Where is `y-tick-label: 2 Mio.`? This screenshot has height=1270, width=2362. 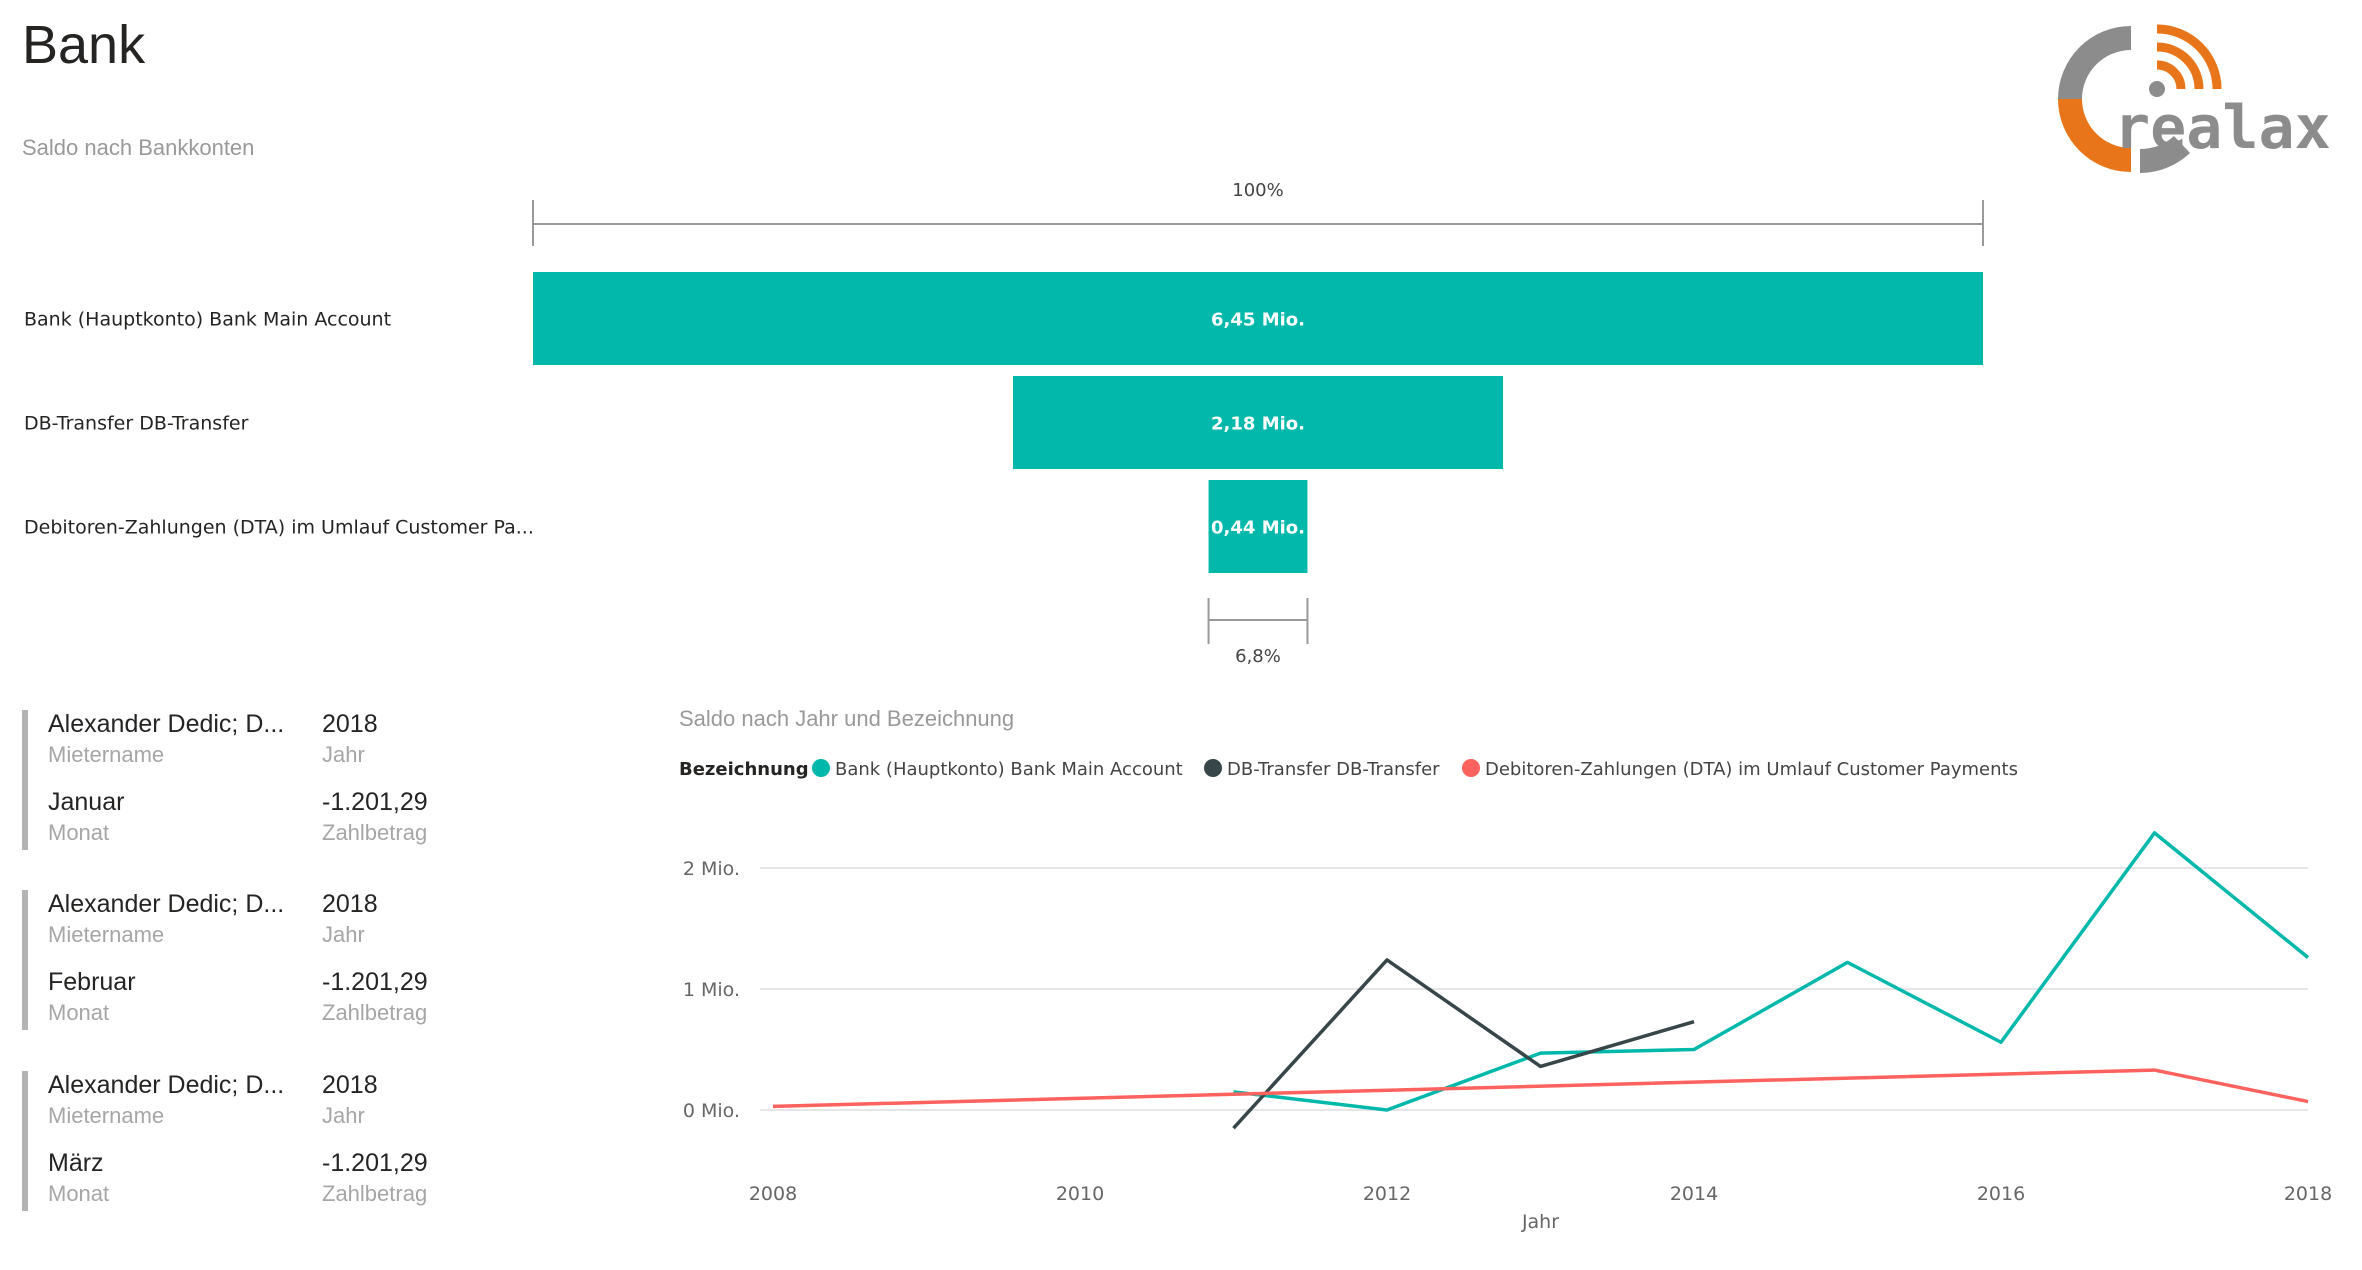
y-tick-label: 2 Mio. is located at coordinates (711, 869).